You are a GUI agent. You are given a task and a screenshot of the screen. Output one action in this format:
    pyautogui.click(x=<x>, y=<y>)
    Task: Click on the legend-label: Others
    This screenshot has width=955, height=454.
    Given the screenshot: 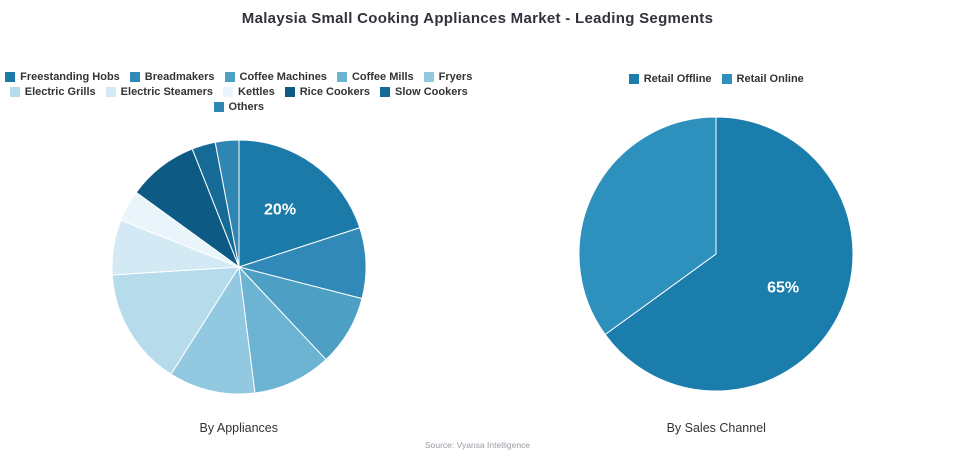 What is the action you would take?
    pyautogui.click(x=246, y=107)
    